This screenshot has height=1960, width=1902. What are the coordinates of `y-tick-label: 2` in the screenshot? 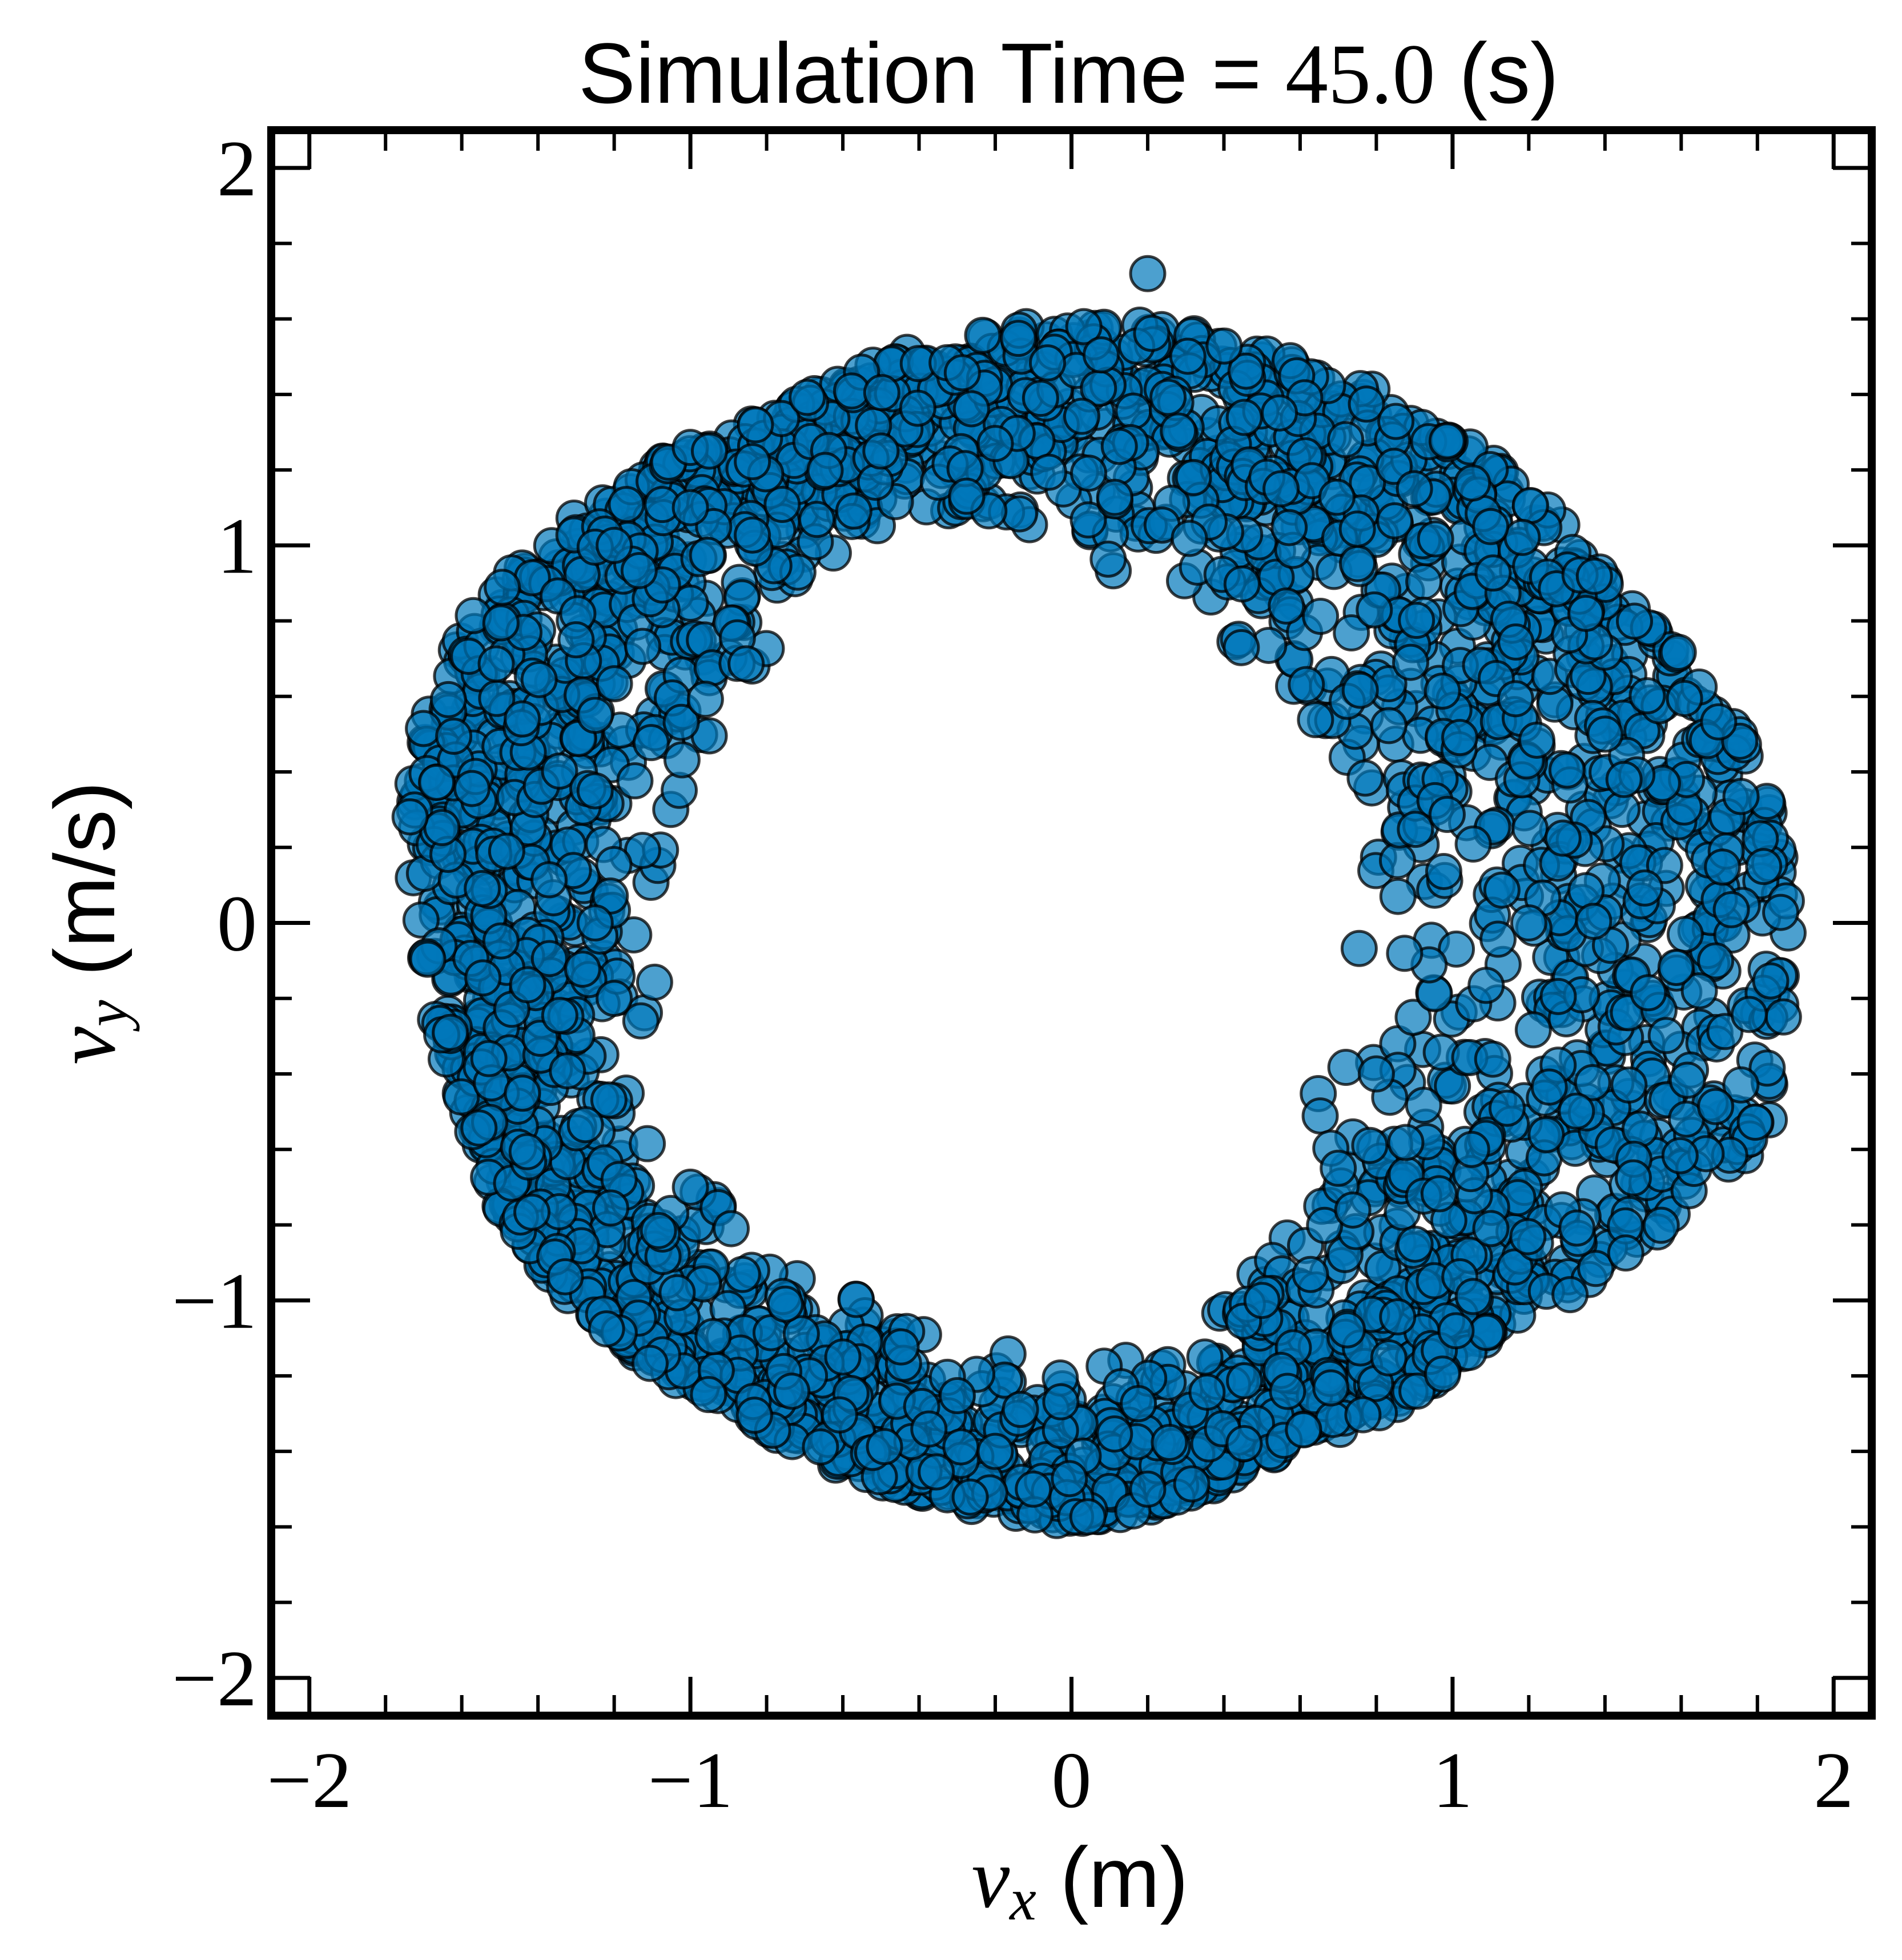 It's located at (237, 168).